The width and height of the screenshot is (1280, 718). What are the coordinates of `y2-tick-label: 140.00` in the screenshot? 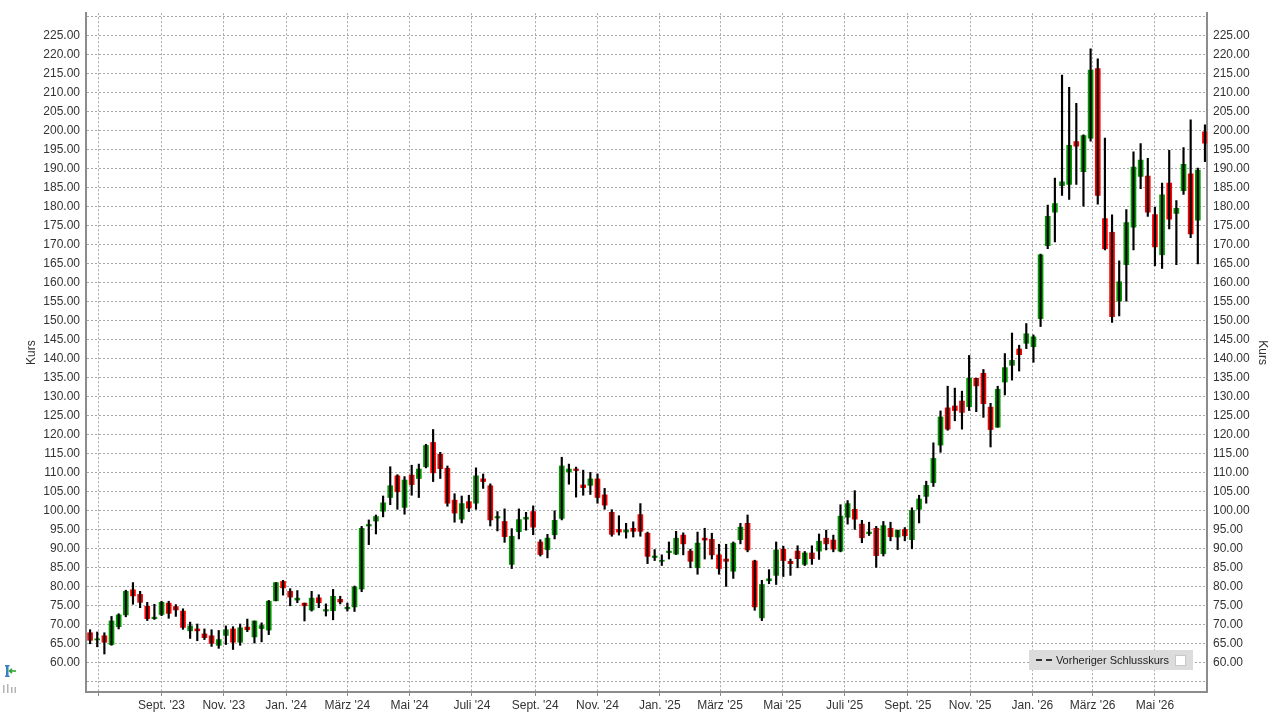 It's located at (1232, 358).